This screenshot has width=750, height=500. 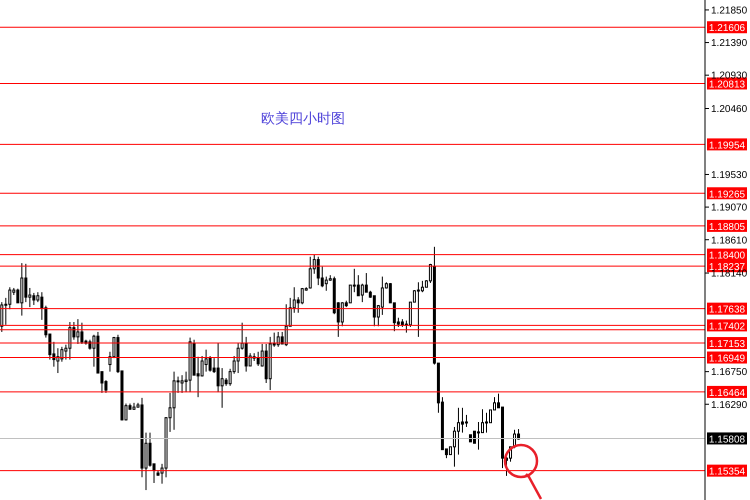 What do you see at coordinates (729, 10) in the screenshot?
I see `y-tick-label: 1.21850` at bounding box center [729, 10].